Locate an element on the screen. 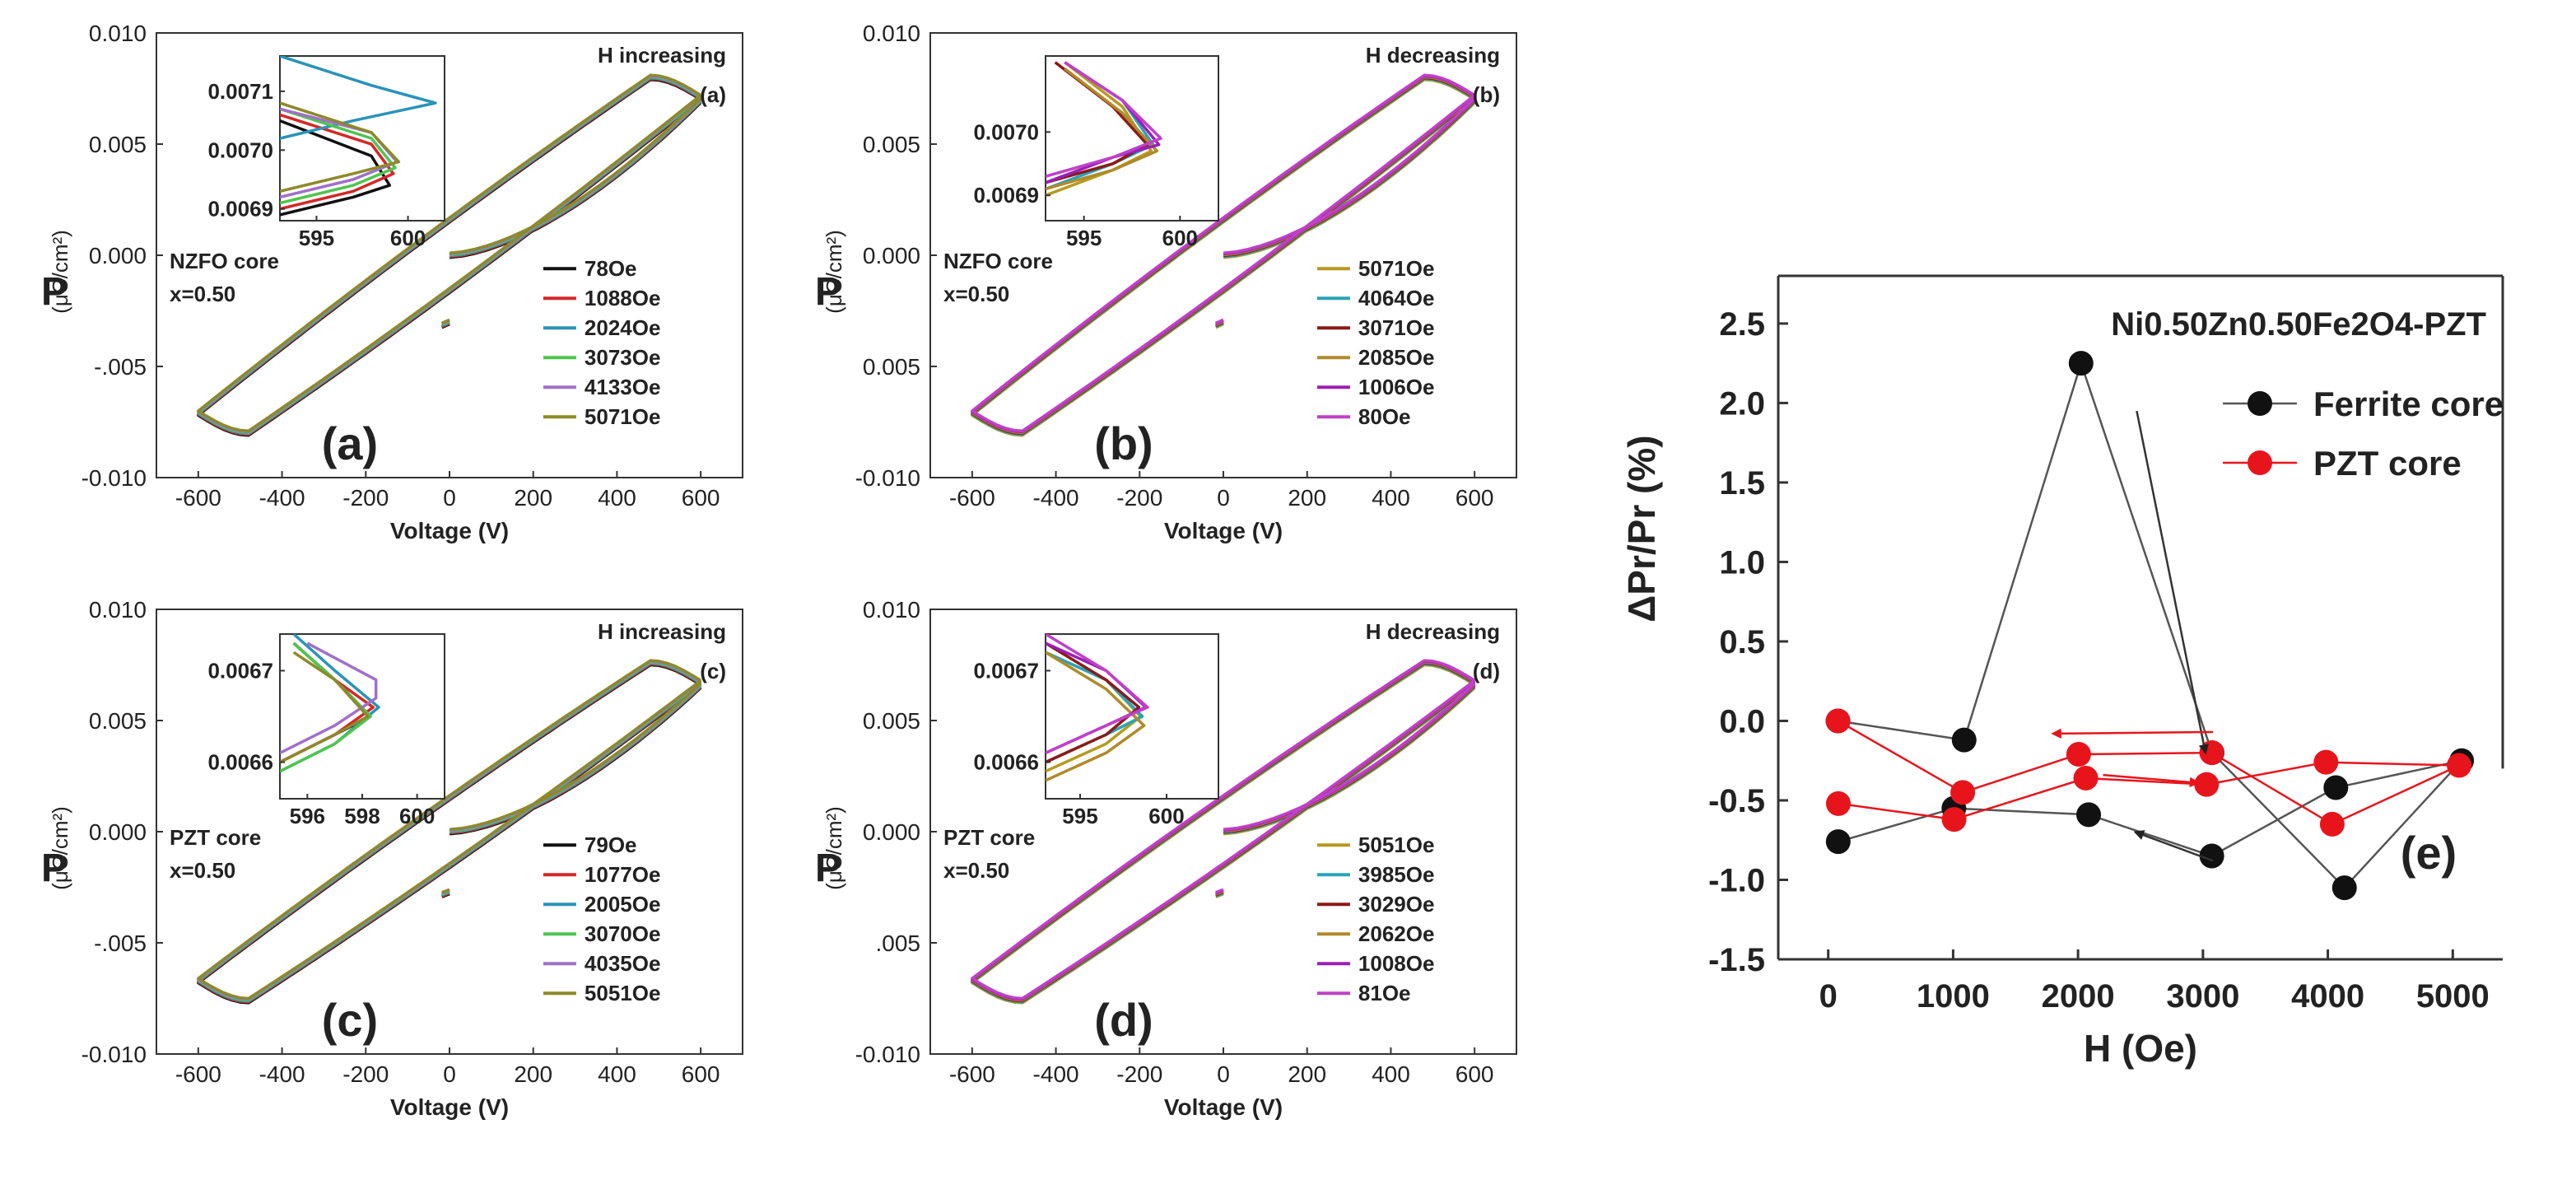  series-line-81Oe is located at coordinates (1223, 829).